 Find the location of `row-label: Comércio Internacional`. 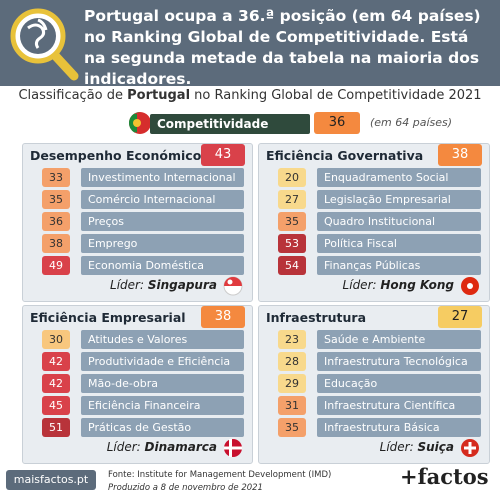

row-label: Comércio Internacional is located at coordinates (162, 199).